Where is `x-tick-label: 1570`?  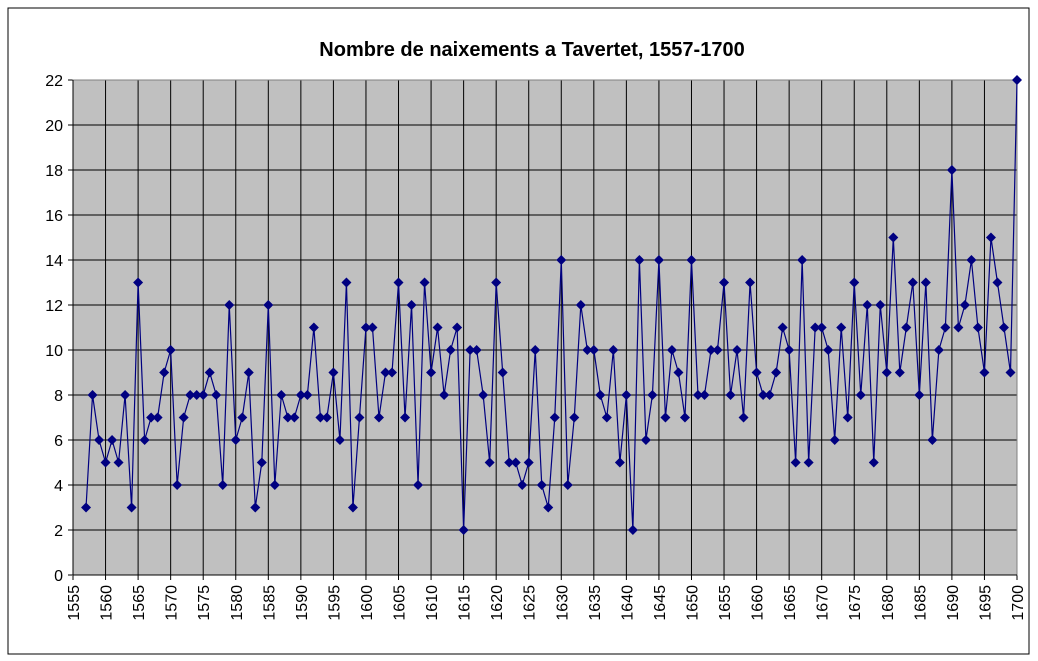
x-tick-label: 1570 is located at coordinates (172, 603).